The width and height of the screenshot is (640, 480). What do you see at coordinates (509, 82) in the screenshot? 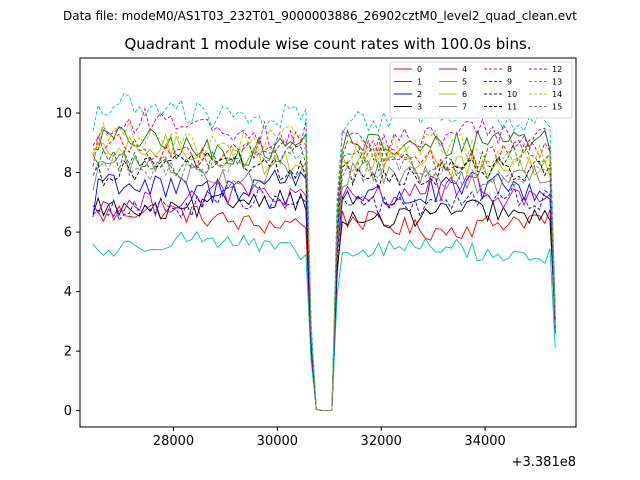
I see `legend-label-9: 9` at bounding box center [509, 82].